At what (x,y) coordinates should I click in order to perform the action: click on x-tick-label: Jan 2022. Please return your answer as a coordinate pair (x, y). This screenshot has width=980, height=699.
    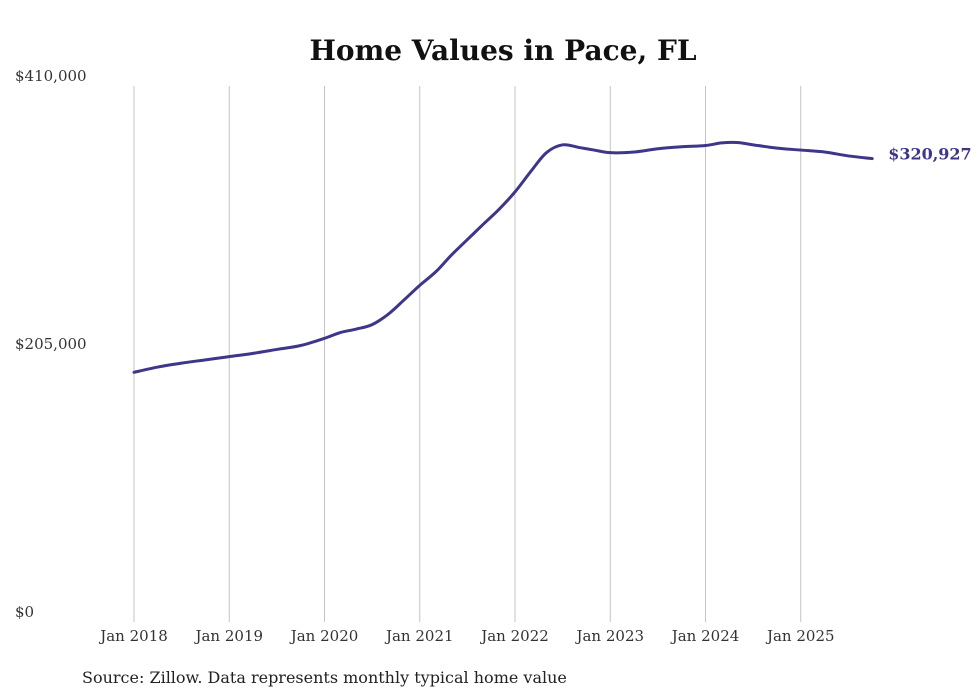
    Looking at the image, I should click on (514, 636).